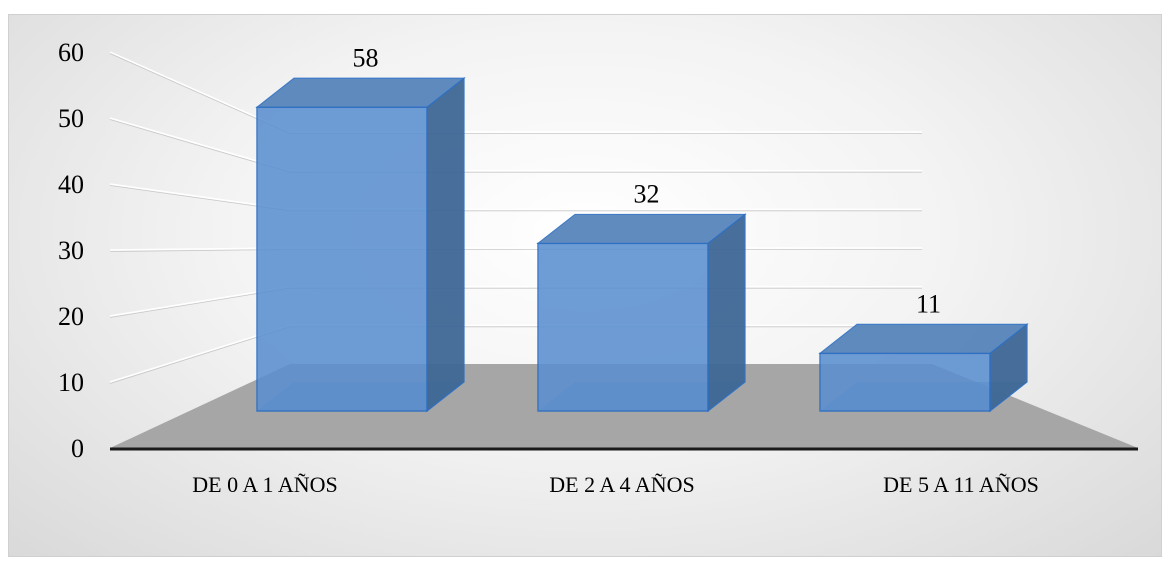 This screenshot has height=565, width=1170. What do you see at coordinates (621, 484) in the screenshot?
I see `x-category-label: DE 2 A 4 AÑOS` at bounding box center [621, 484].